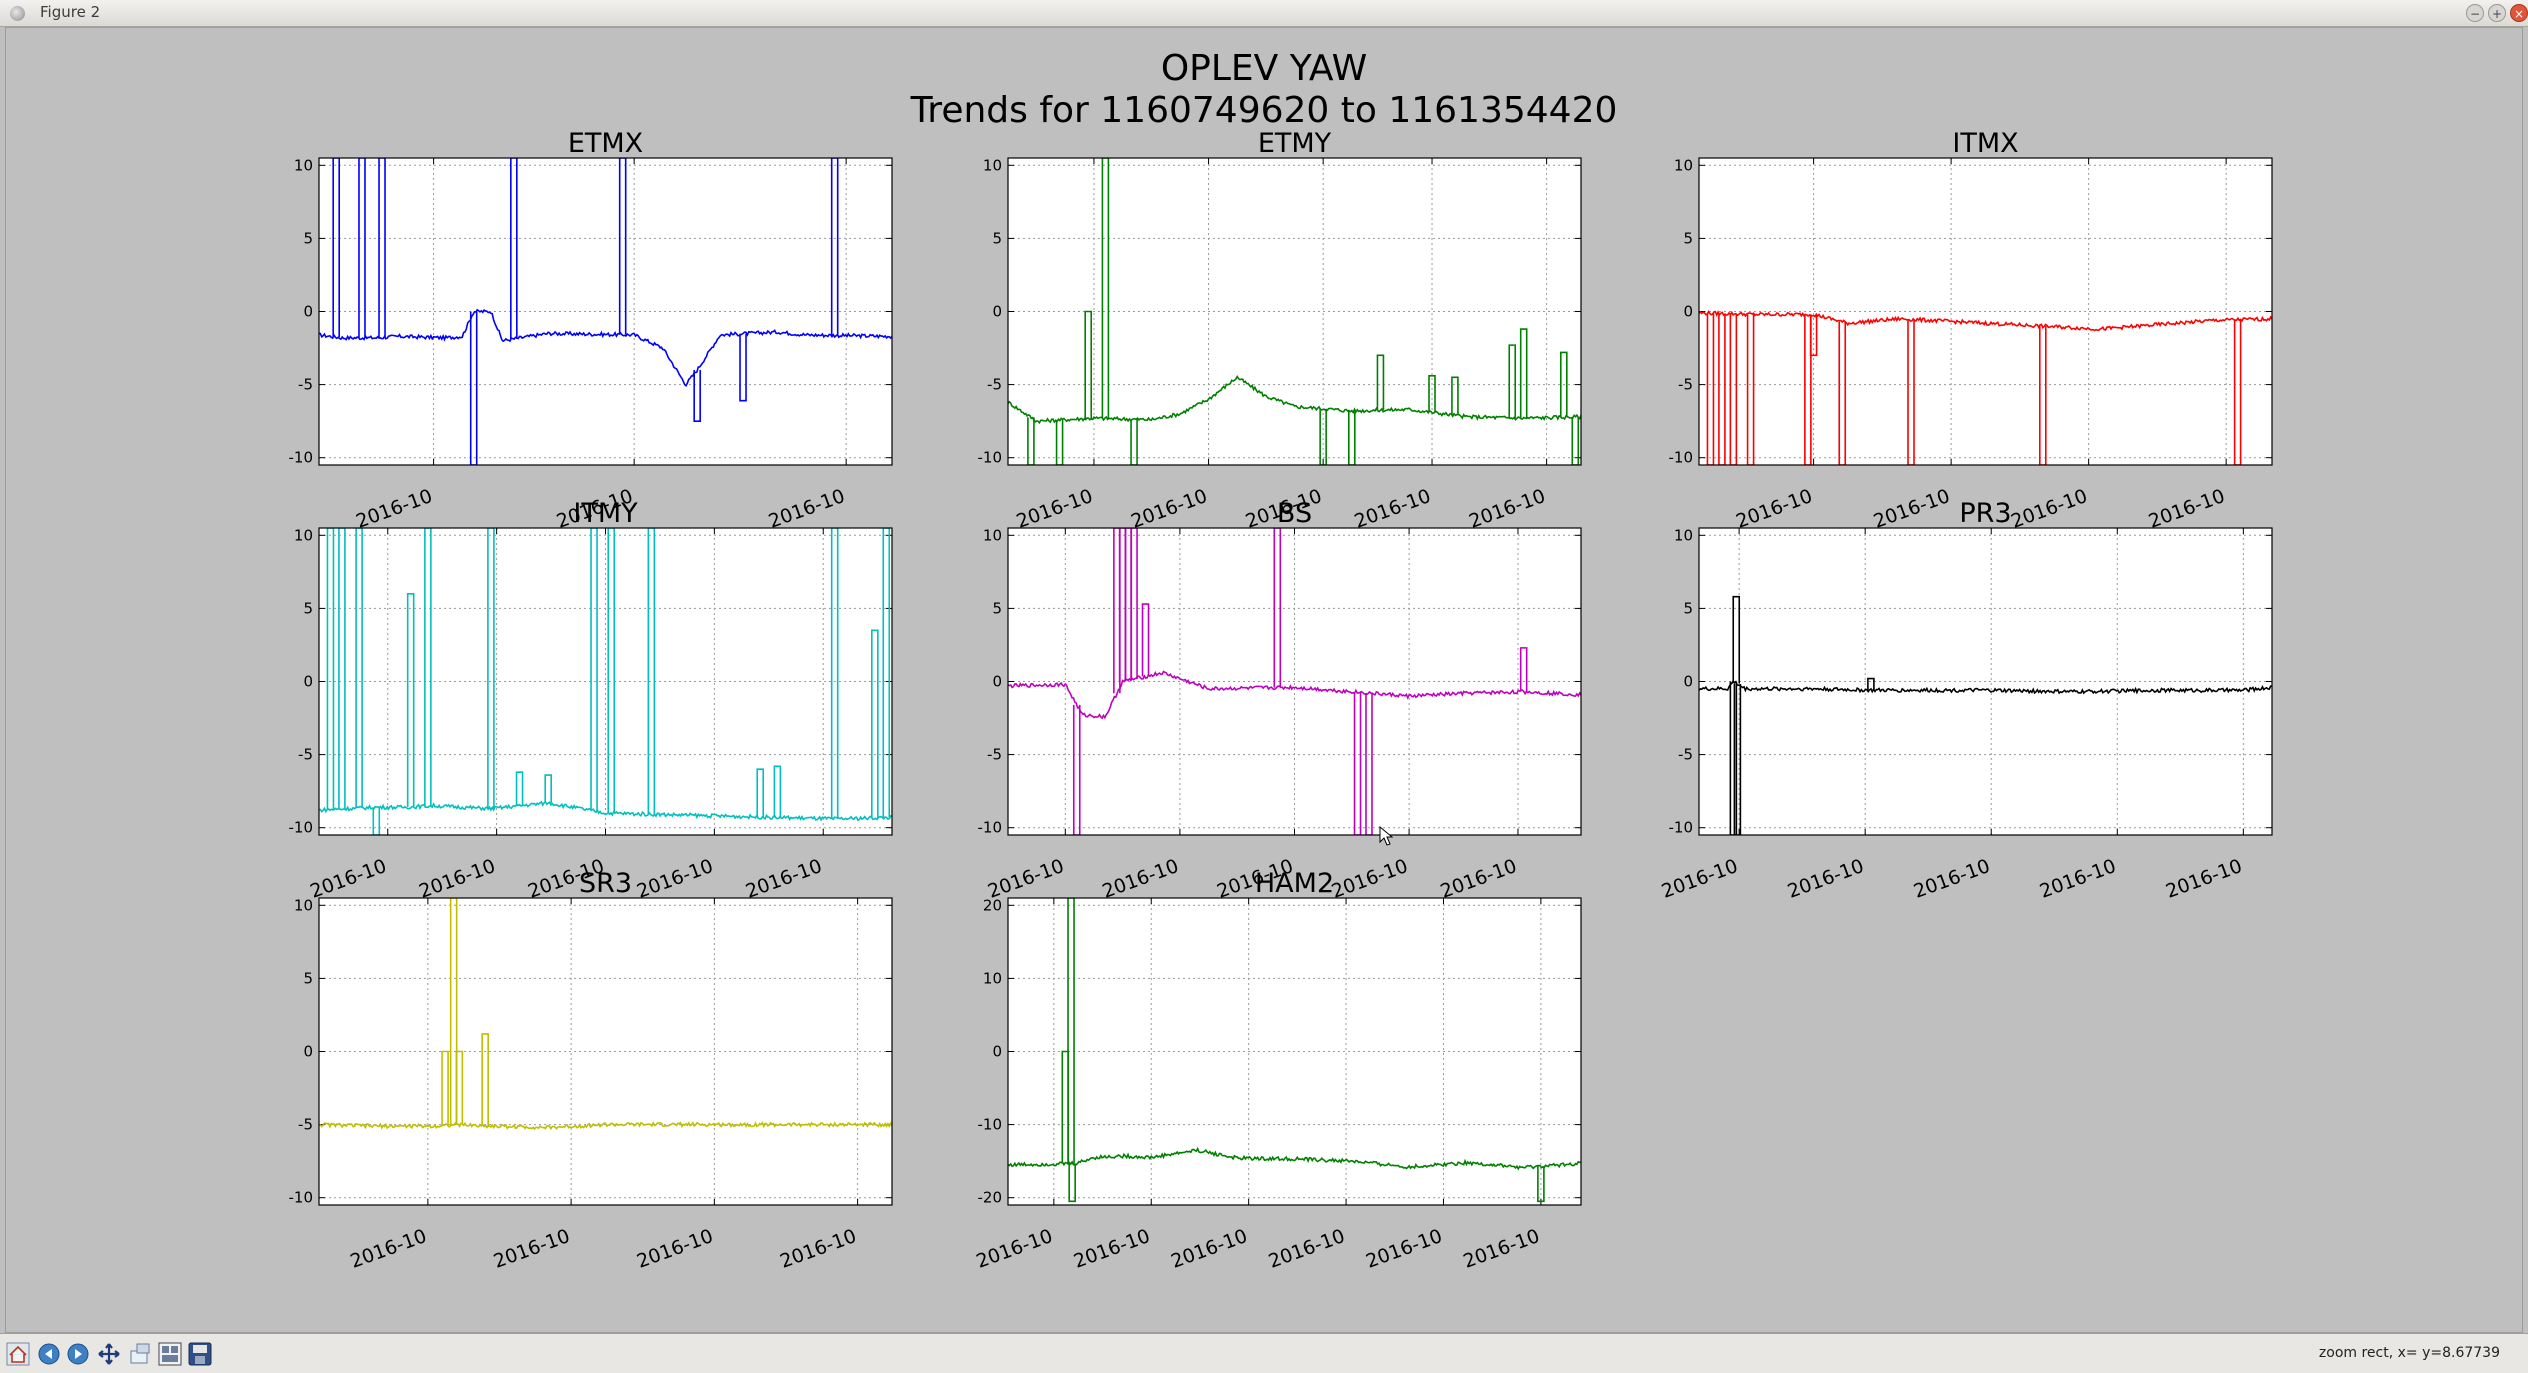 The height and width of the screenshot is (1373, 2528). What do you see at coordinates (70, 12) in the screenshot?
I see `window-title: Figure 2` at bounding box center [70, 12].